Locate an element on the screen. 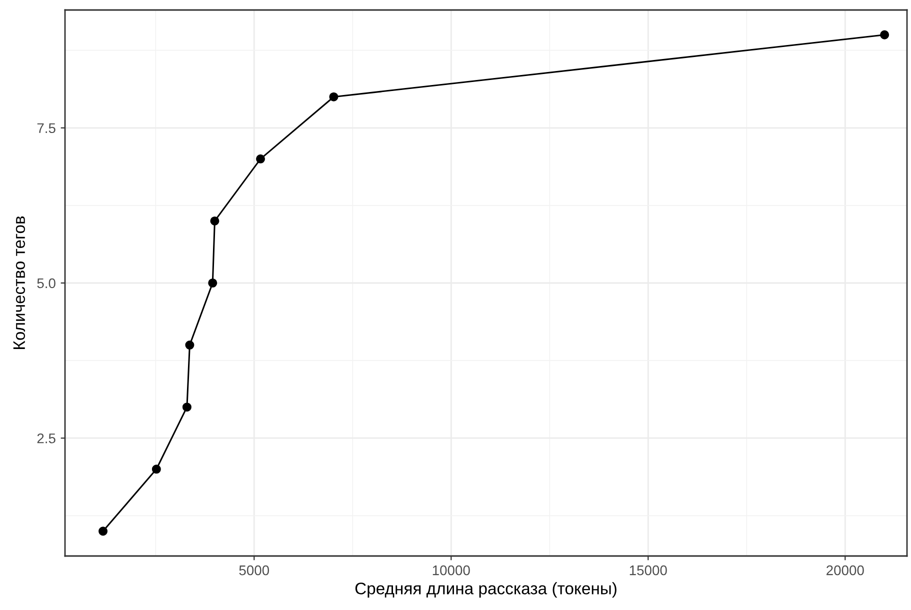  x-tick-label: 5000 is located at coordinates (254, 570).